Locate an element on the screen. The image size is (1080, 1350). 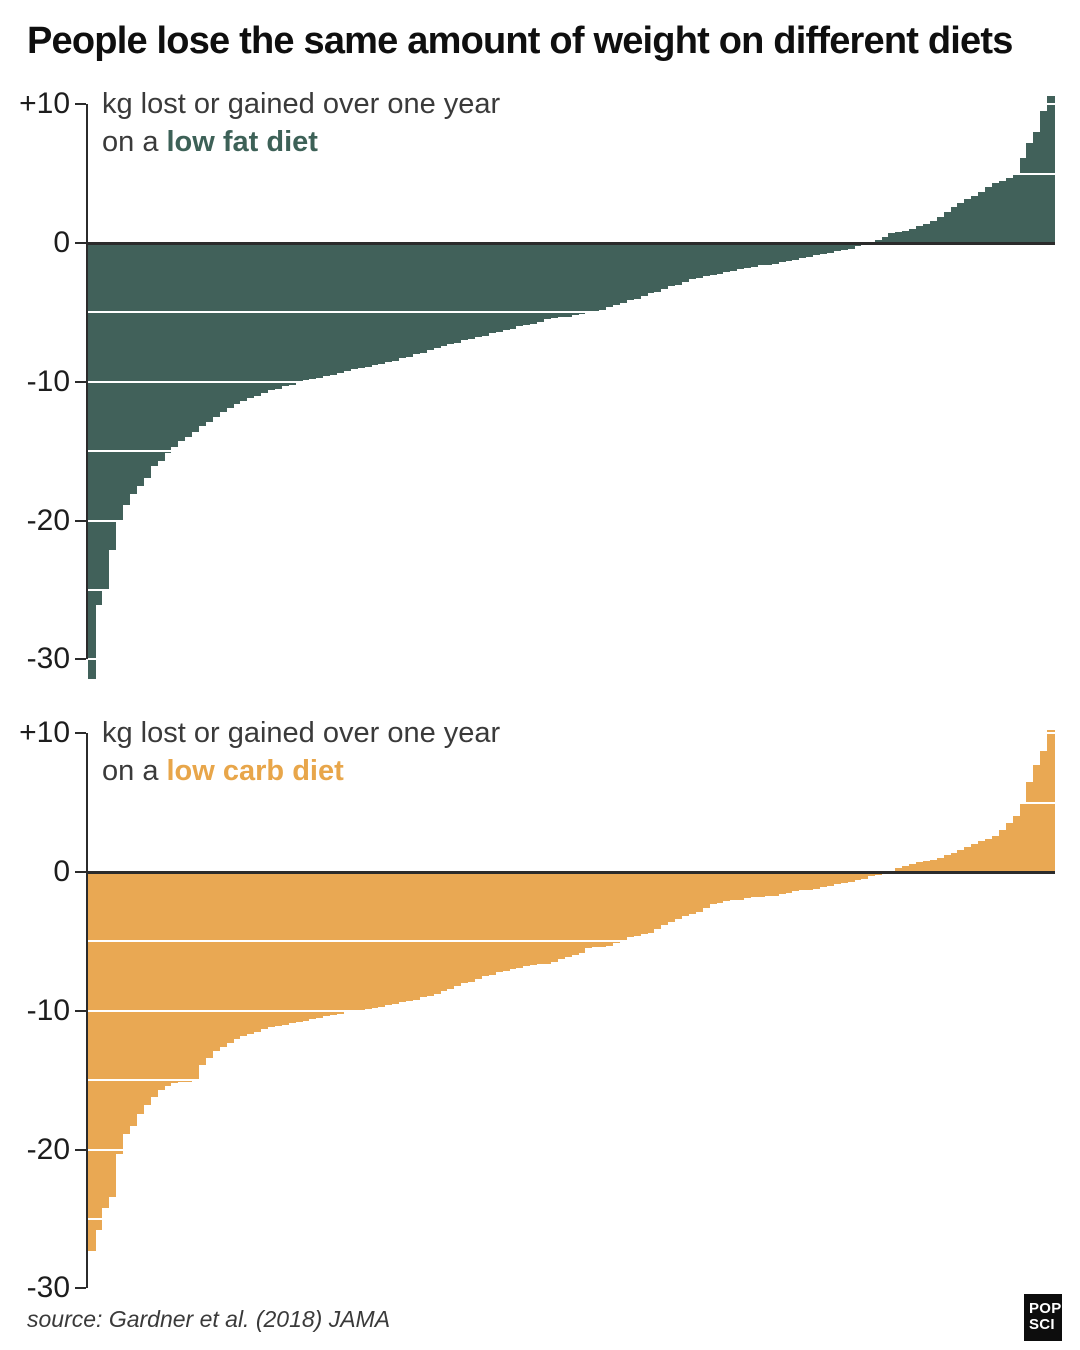
y-tick--10 is located at coordinates (80, 1010).